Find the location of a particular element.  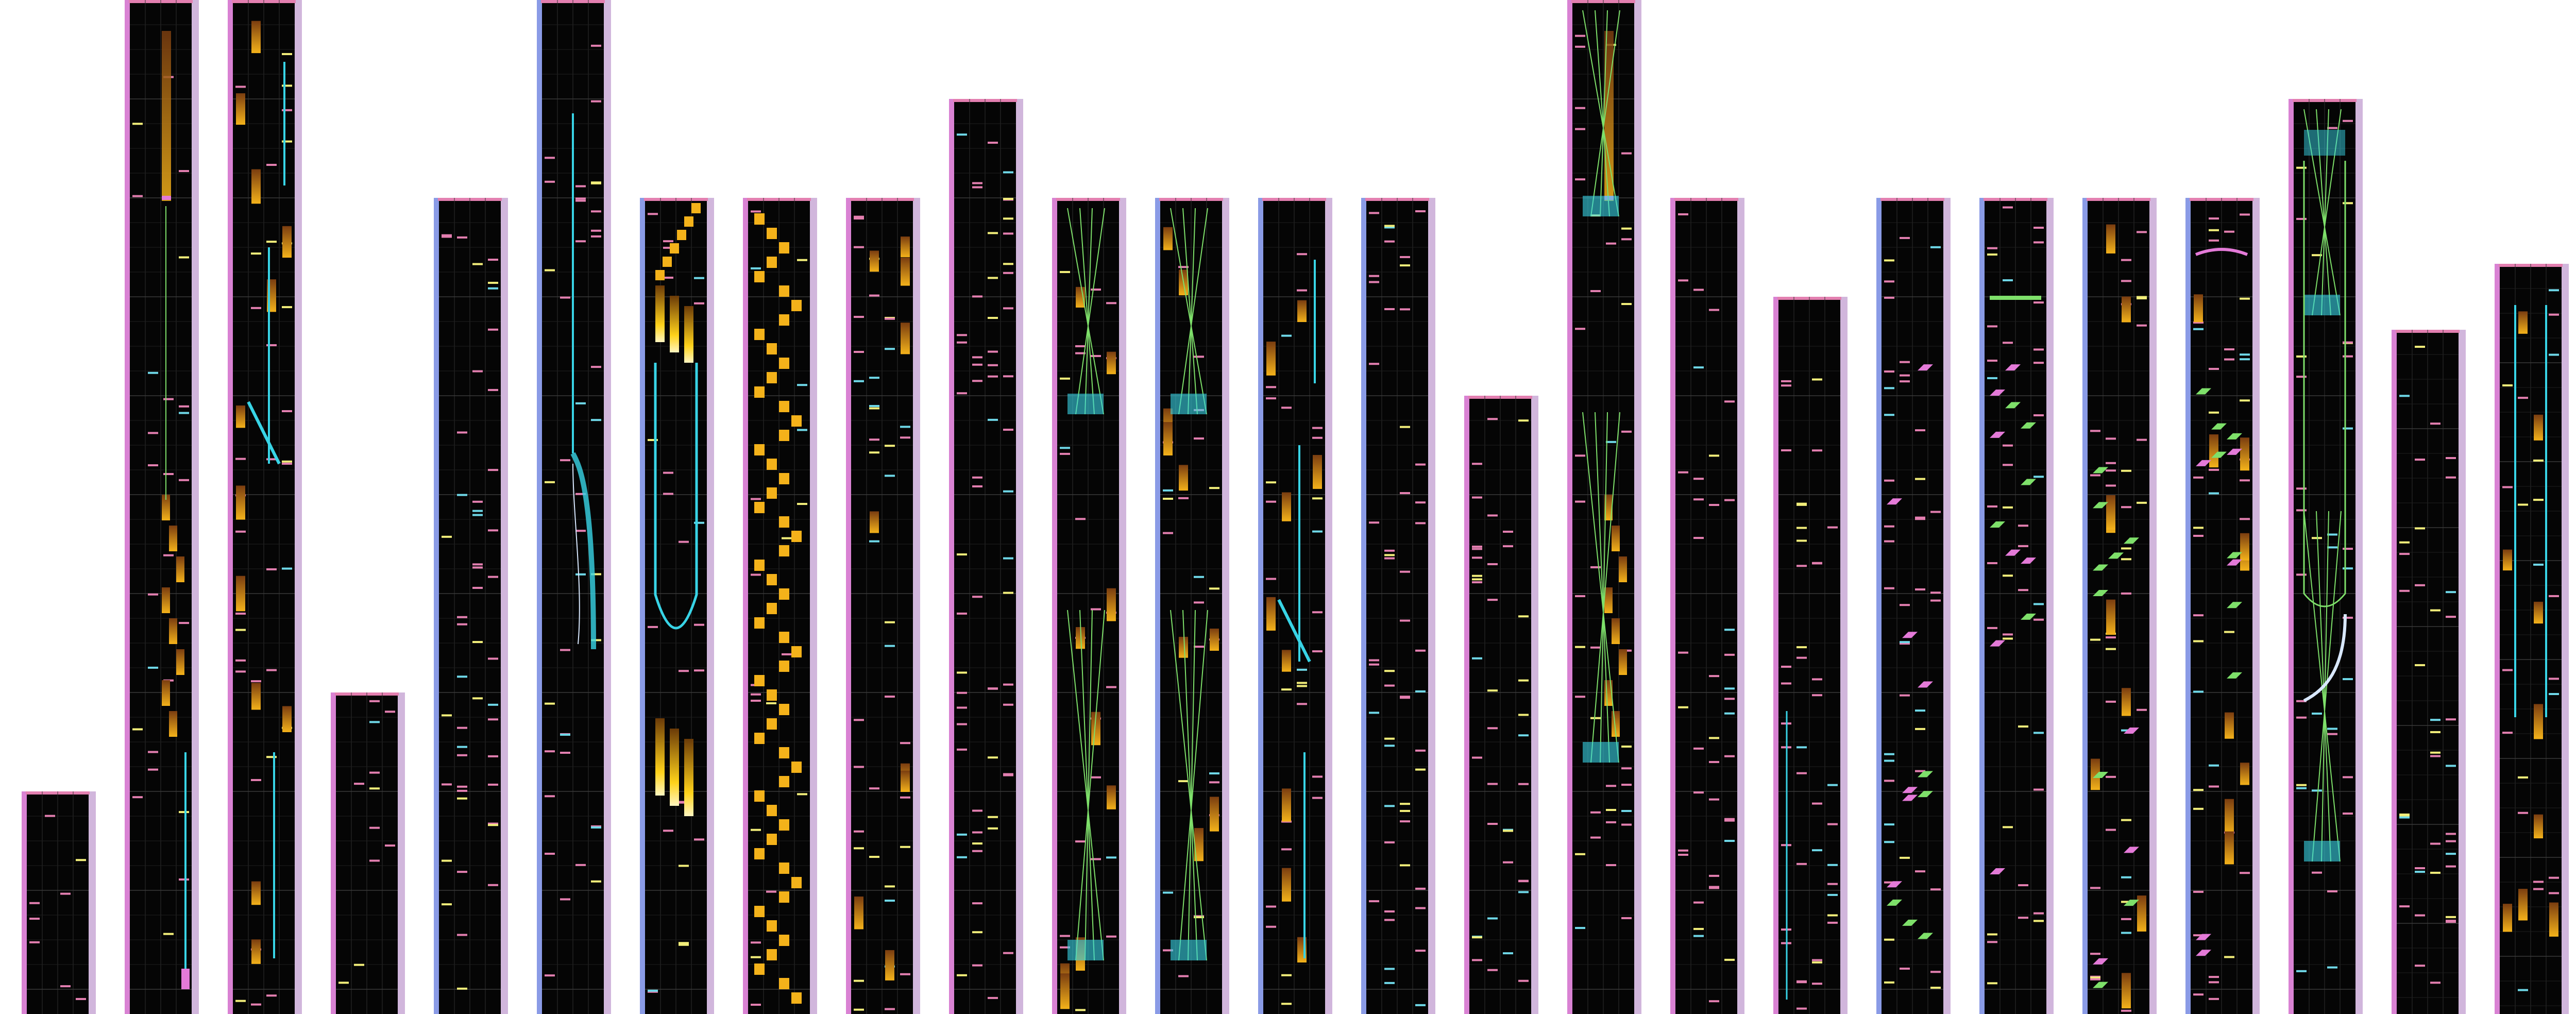

chart-frame-right is located at coordinates (401, 853).